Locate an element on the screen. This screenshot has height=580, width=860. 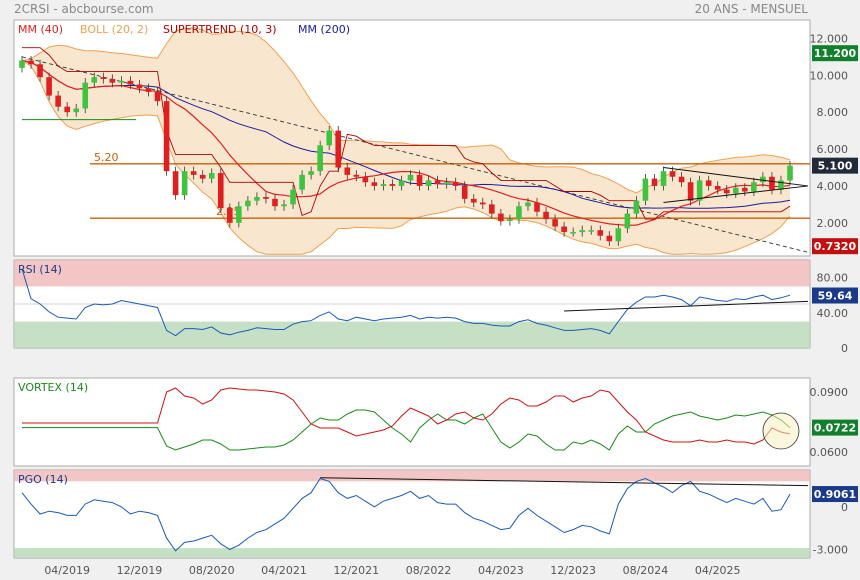
price-badge-2: 0.7320 is located at coordinates (835, 246).